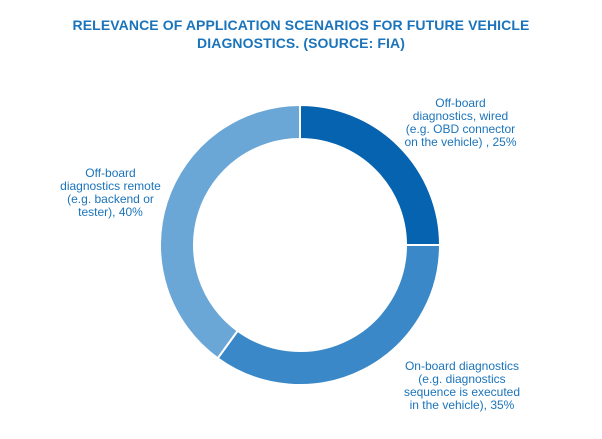  I want to click on slice-label-line: diagnostics, wired, so click(460, 116).